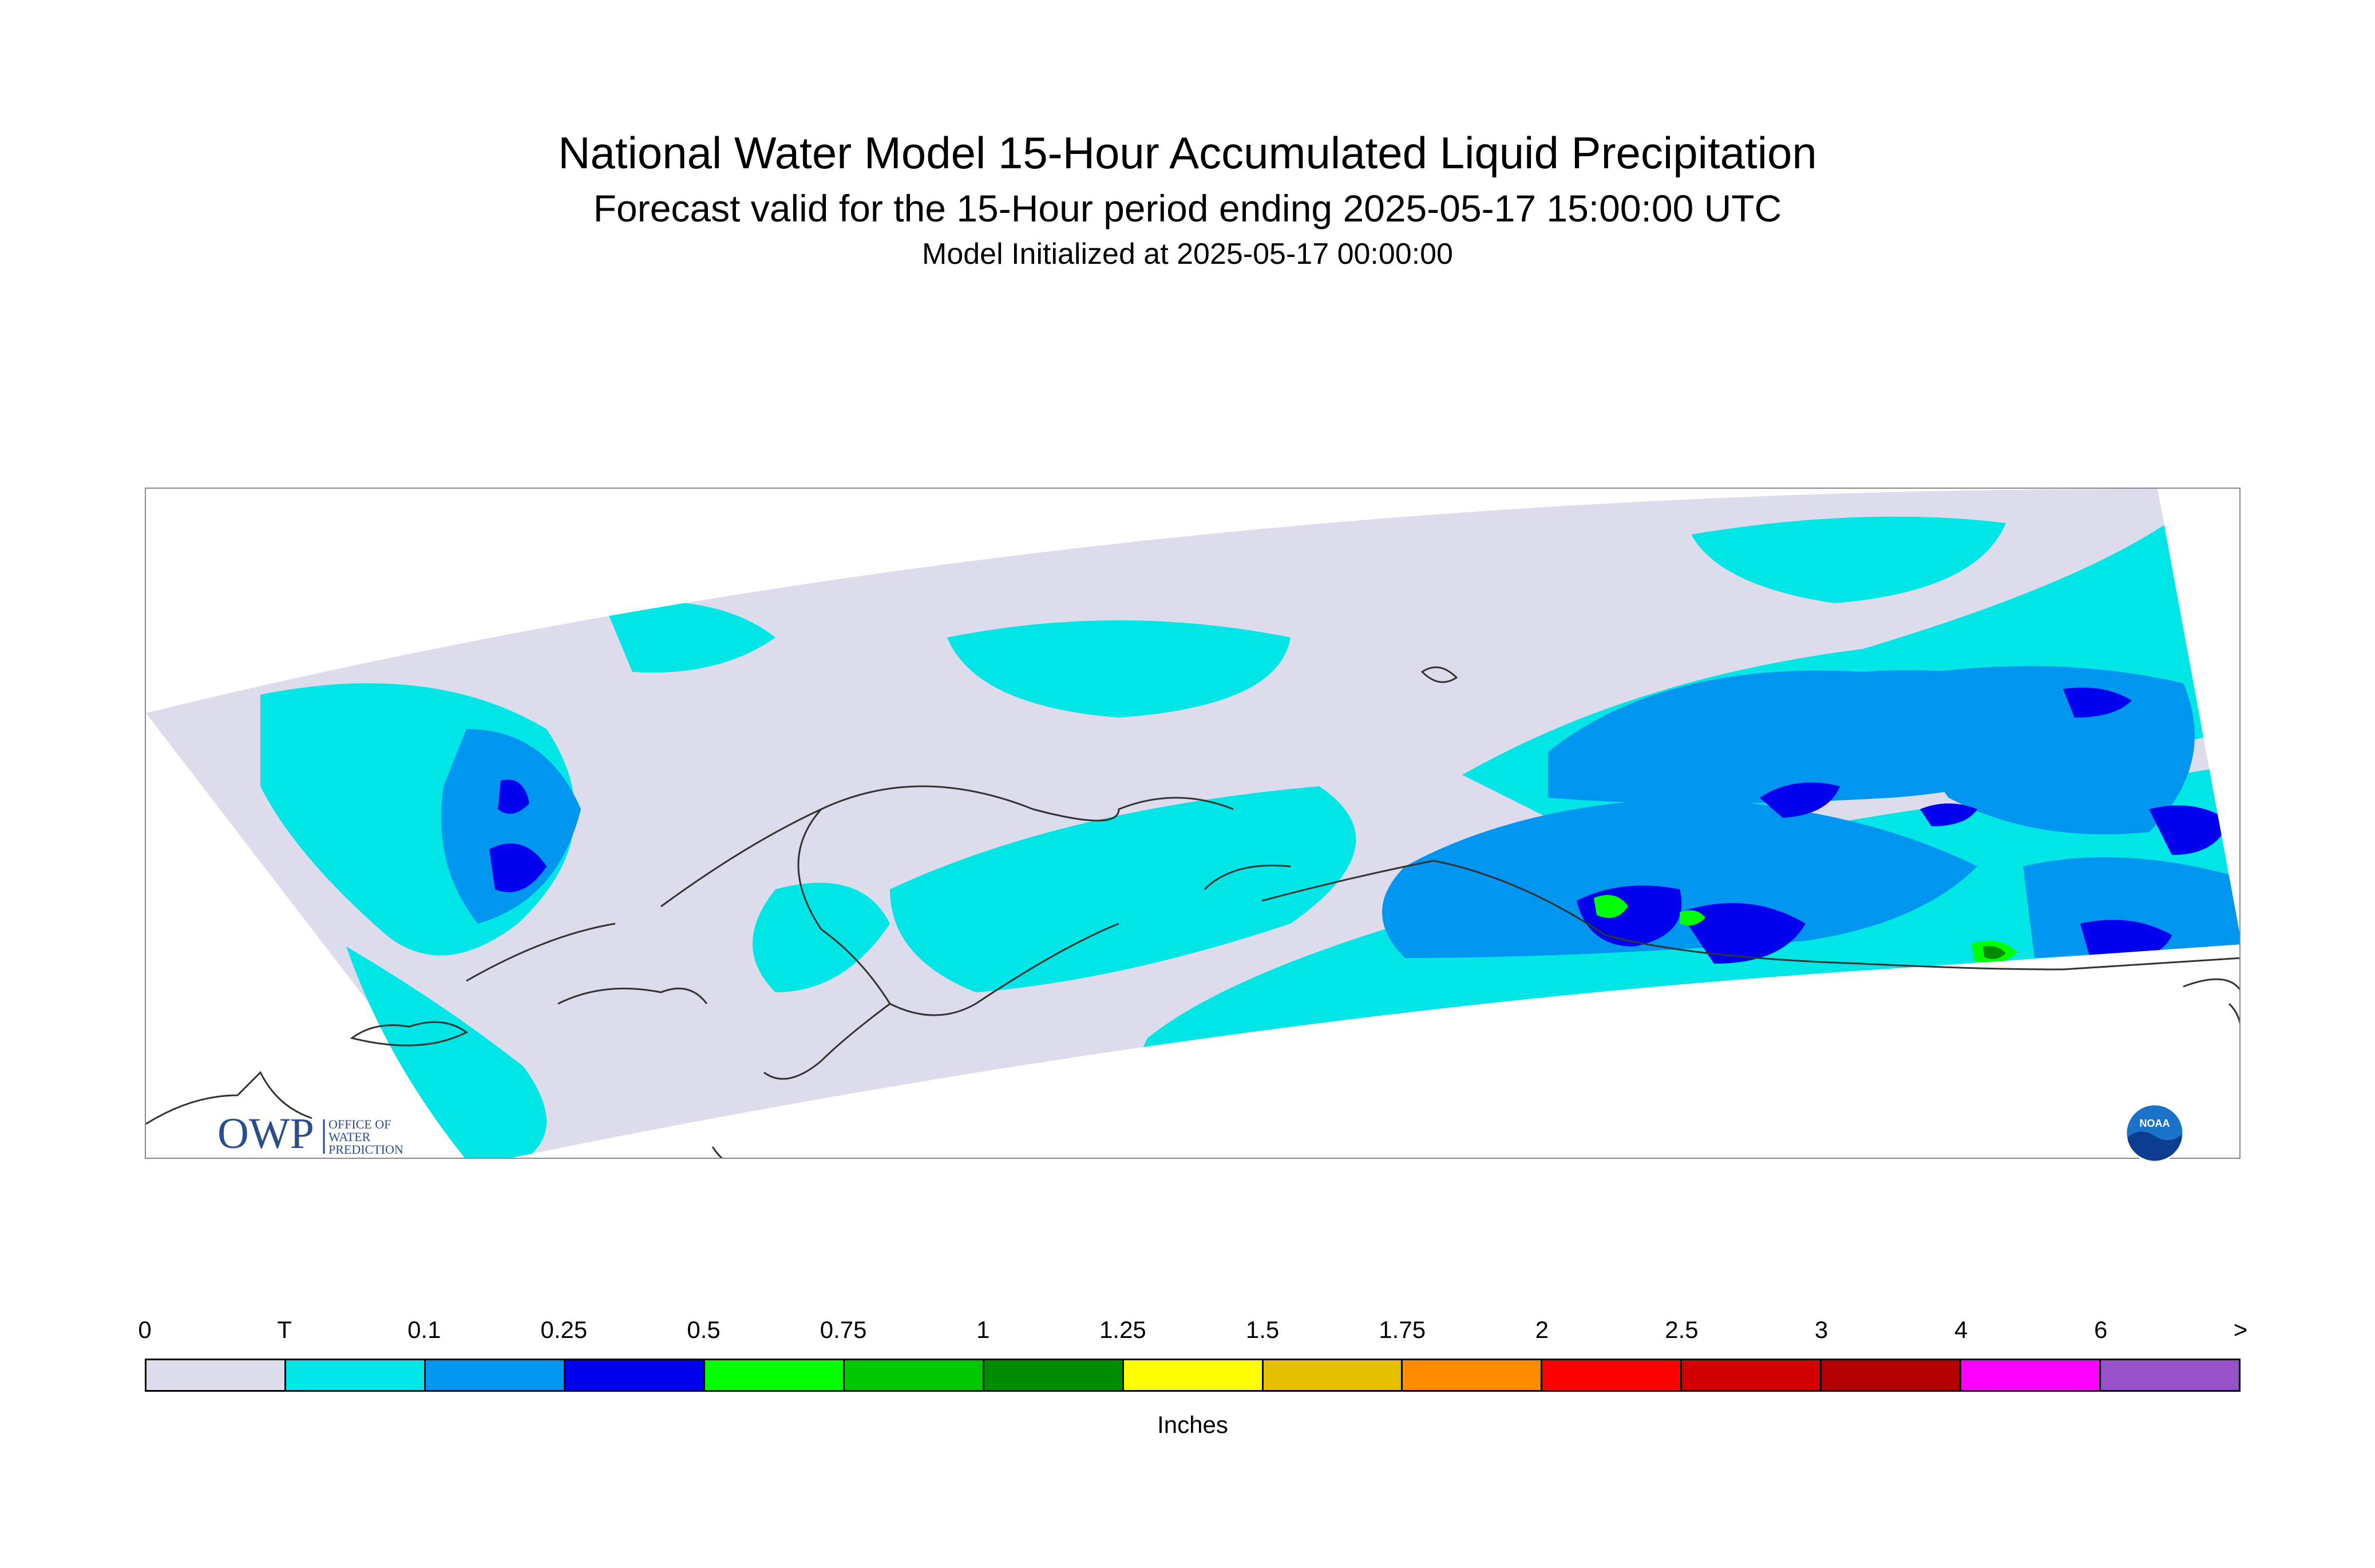  I want to click on legend-tick-label: 4, so click(1961, 1329).